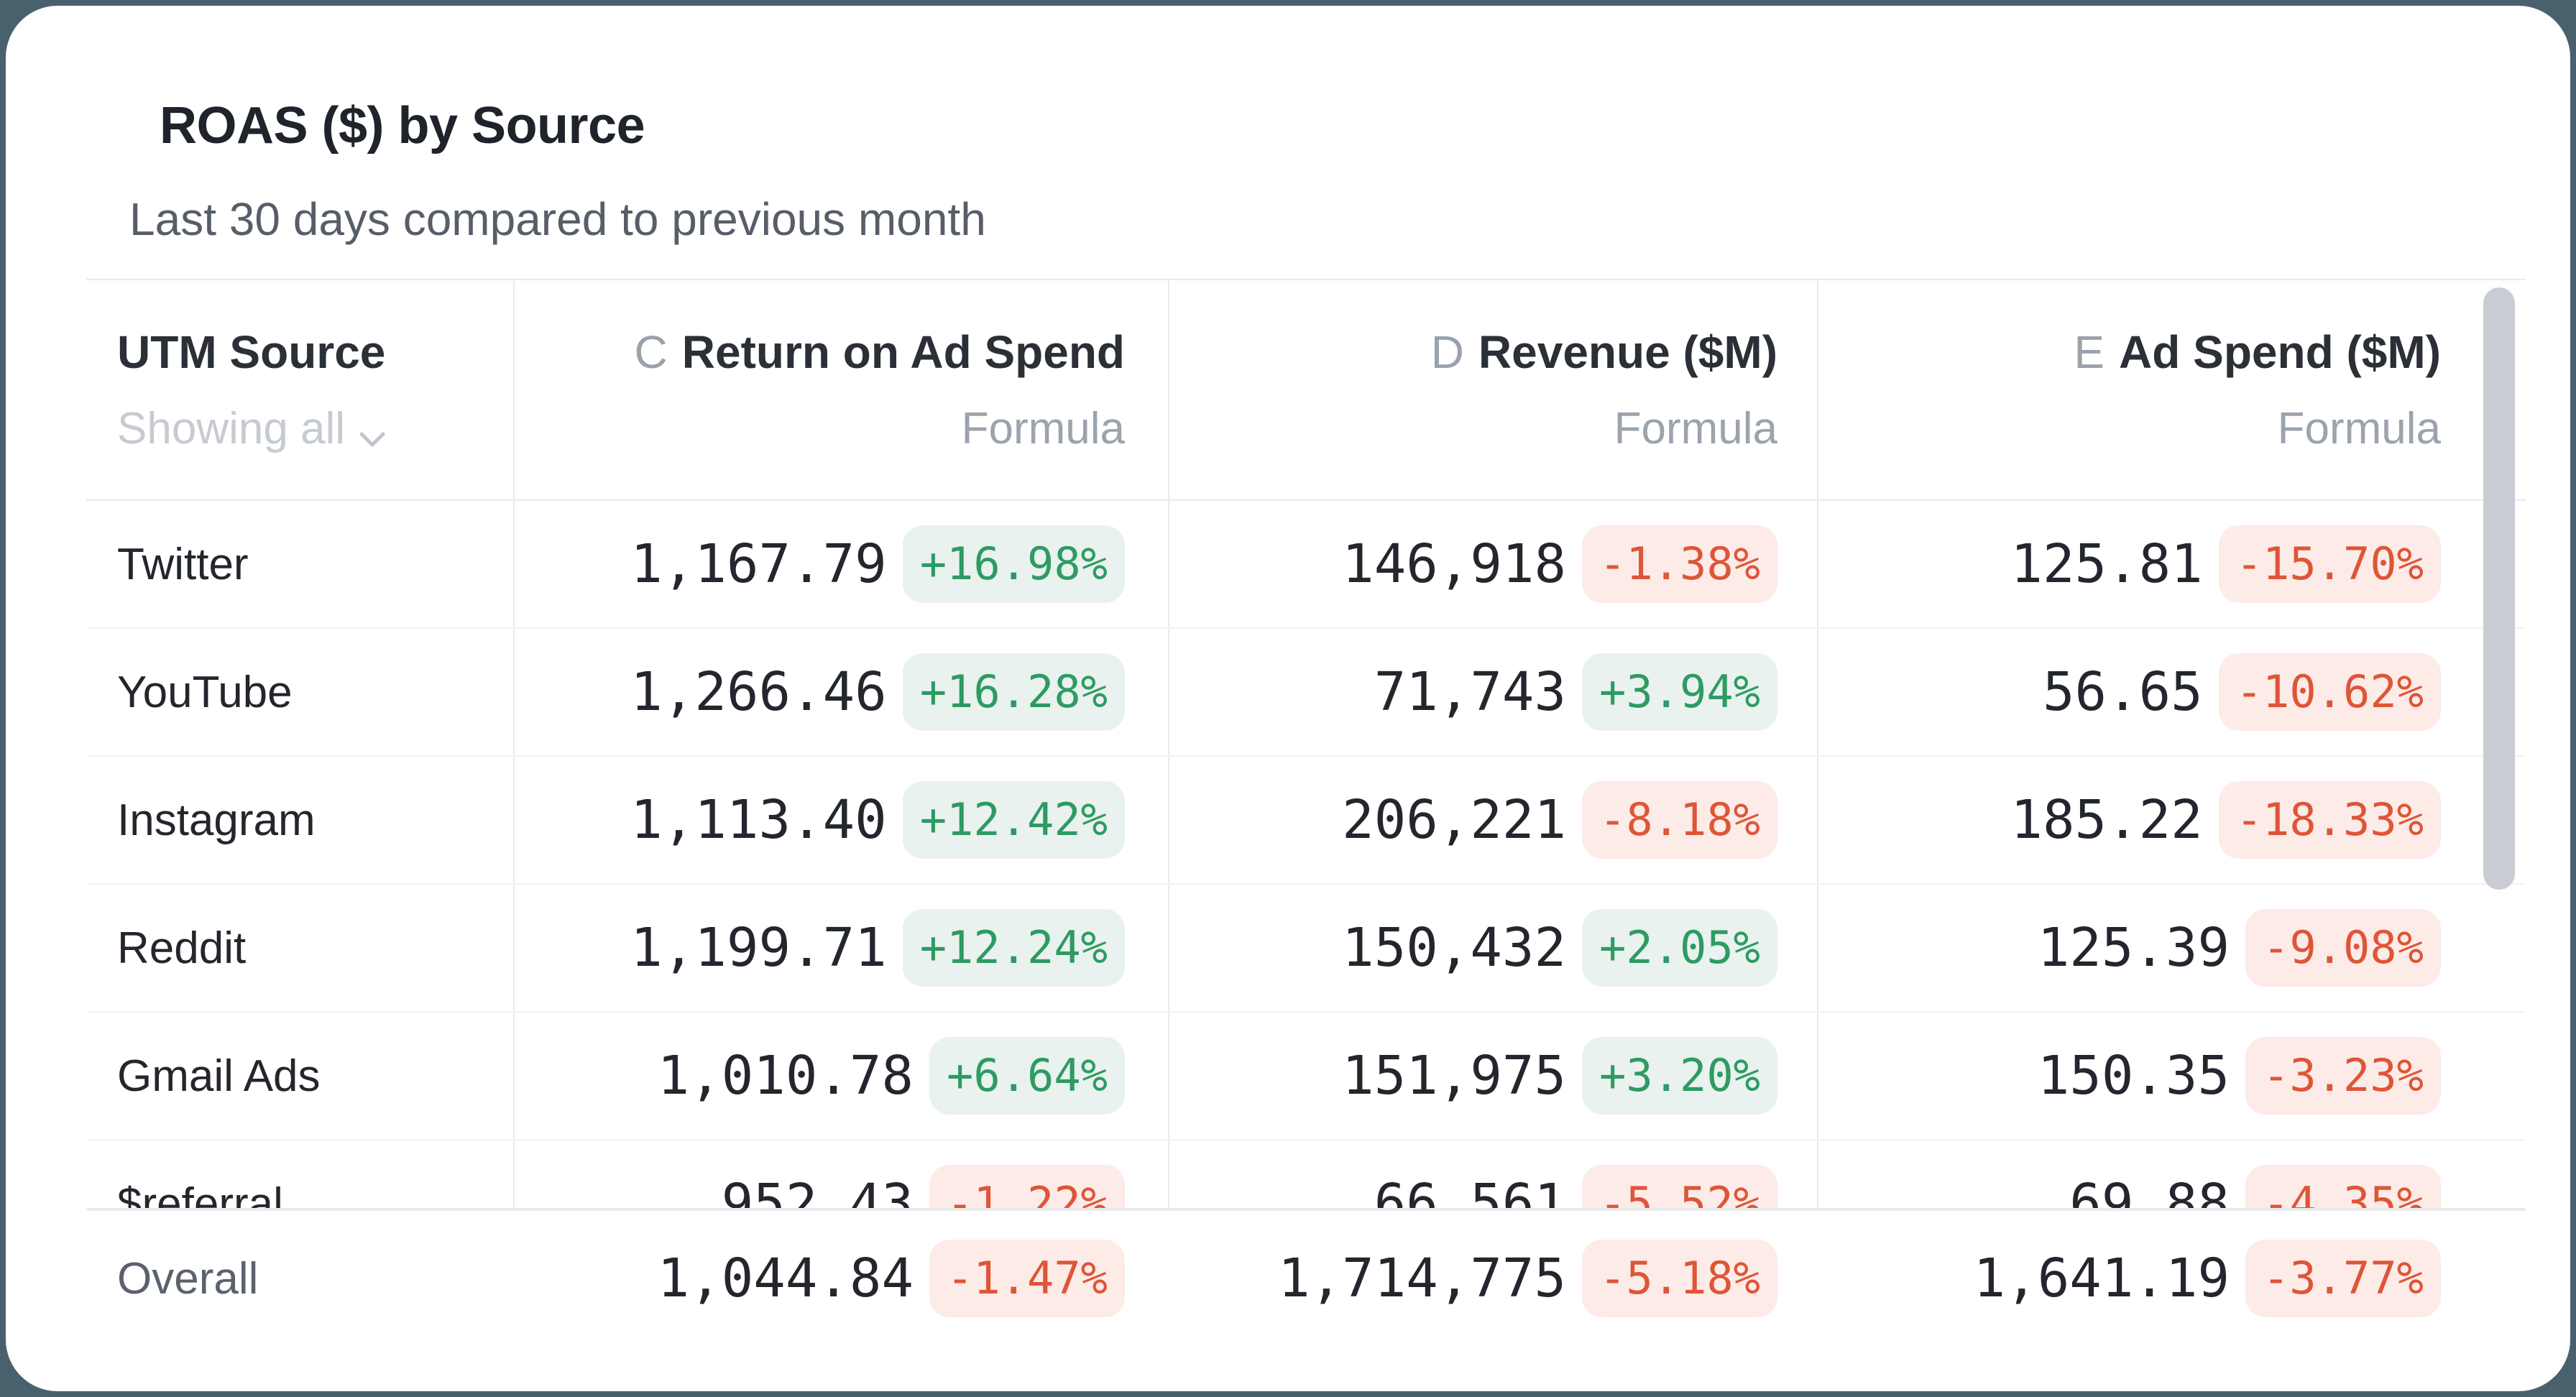 The height and width of the screenshot is (1397, 2576). Describe the element at coordinates (219, 1076) in the screenshot. I see `source-cell: Gmail Ads` at that location.